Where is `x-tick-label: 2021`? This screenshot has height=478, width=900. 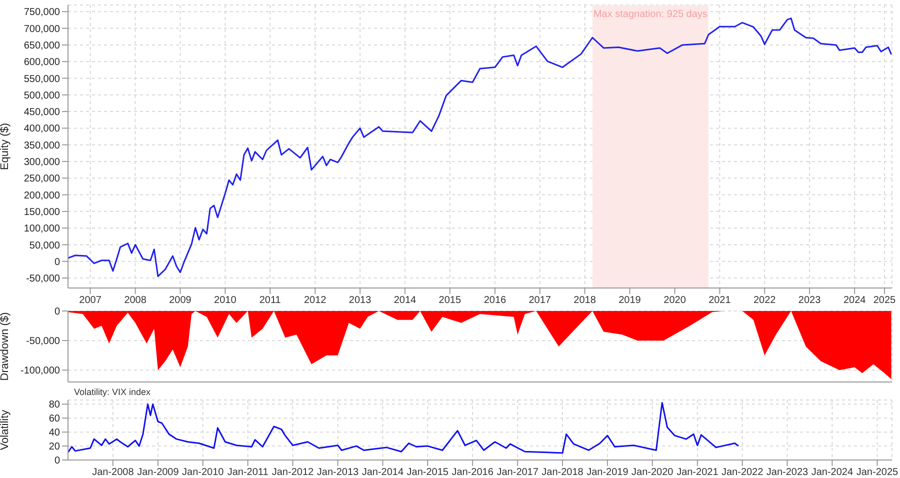 x-tick-label: 2021 is located at coordinates (720, 300).